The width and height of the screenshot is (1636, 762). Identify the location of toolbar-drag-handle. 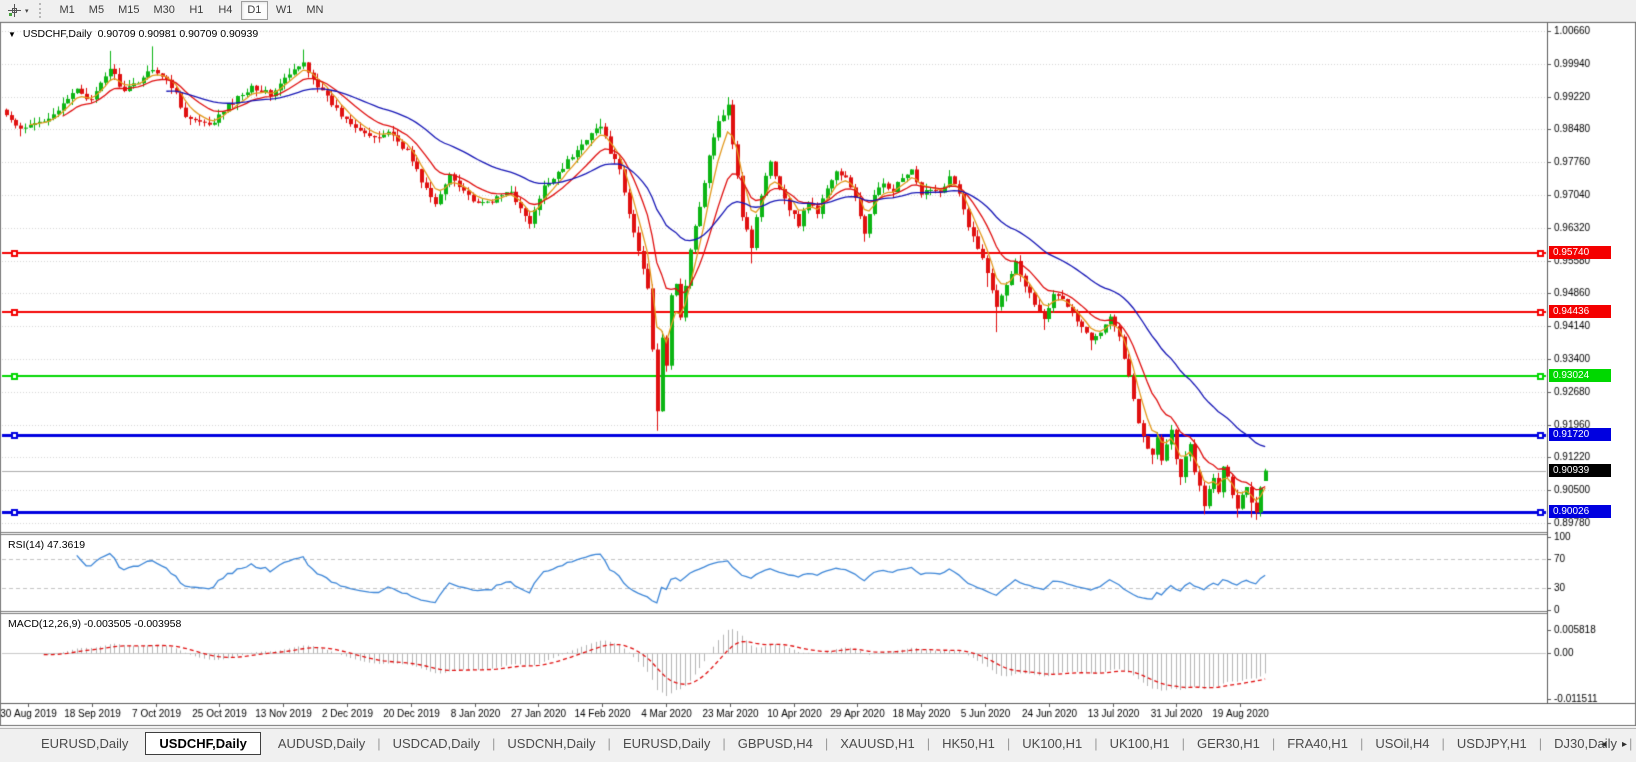
(41, 10).